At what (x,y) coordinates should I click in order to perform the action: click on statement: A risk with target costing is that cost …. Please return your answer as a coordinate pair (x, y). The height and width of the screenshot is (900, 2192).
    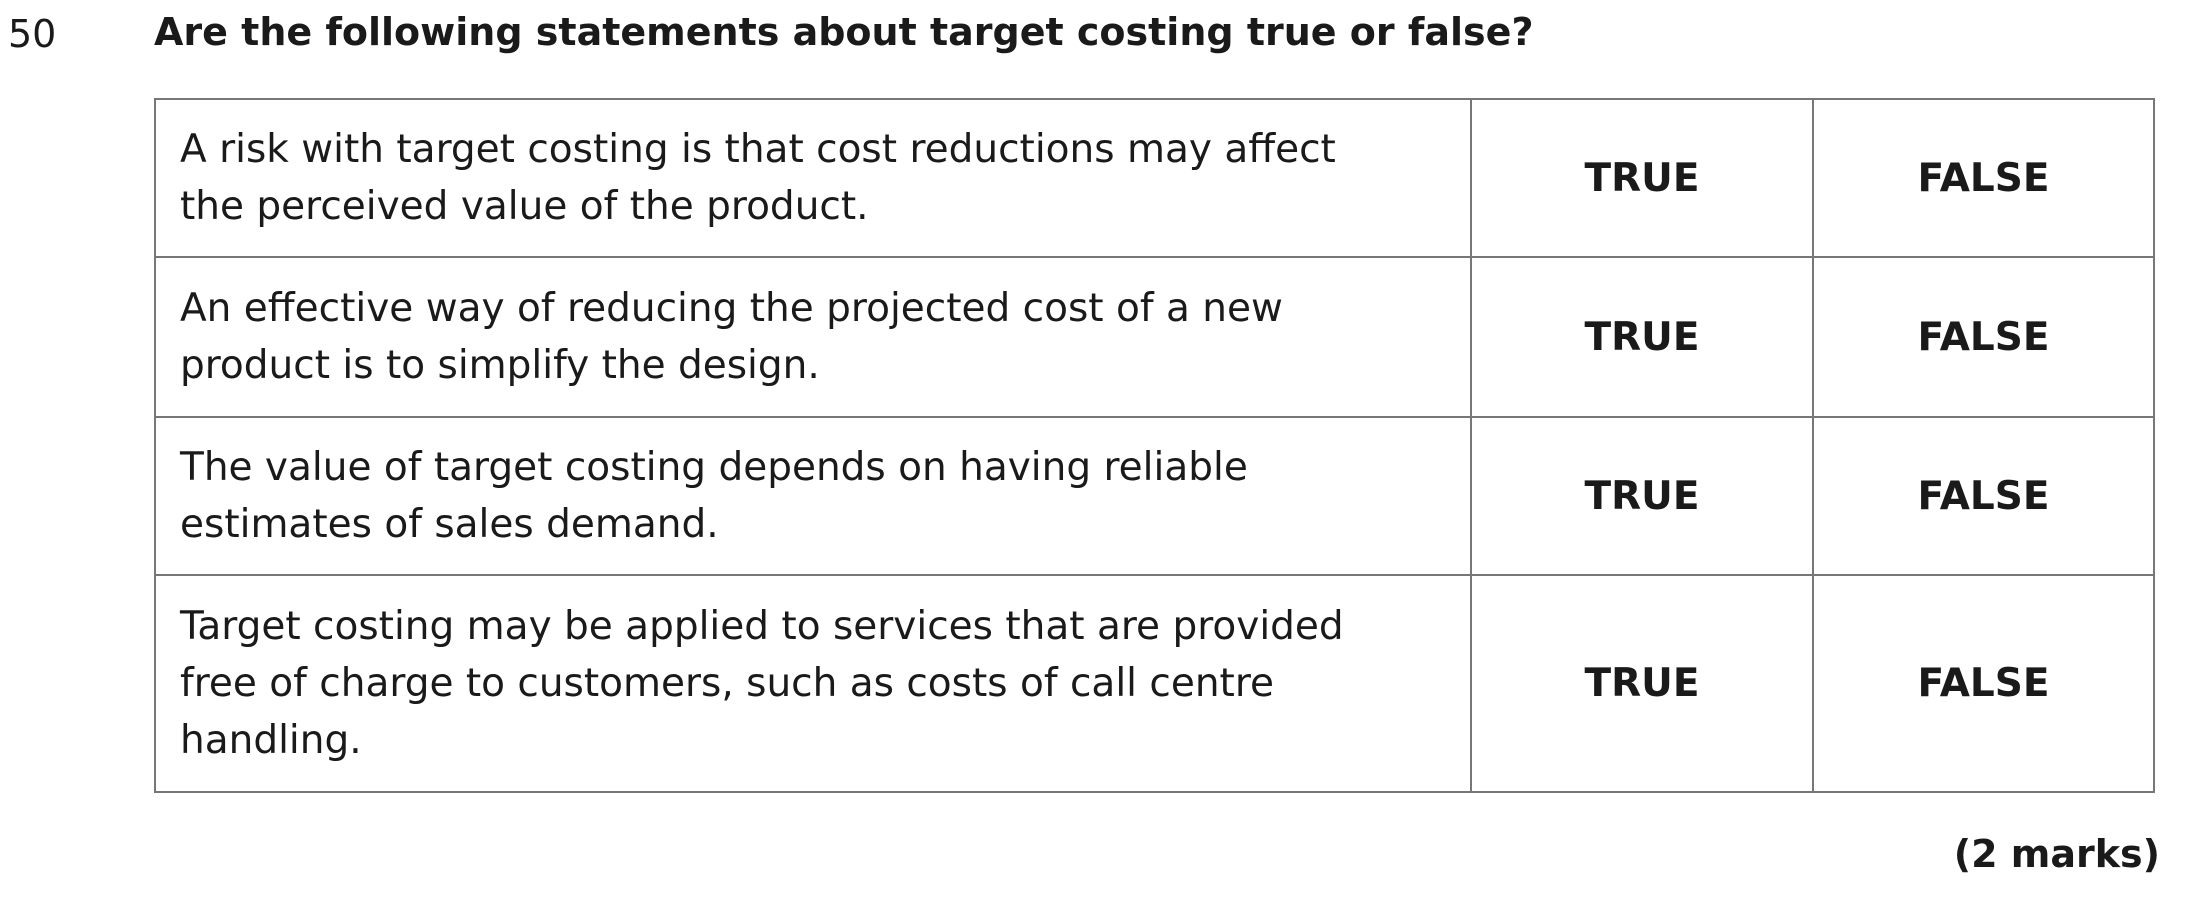
    Looking at the image, I should click on (813, 178).